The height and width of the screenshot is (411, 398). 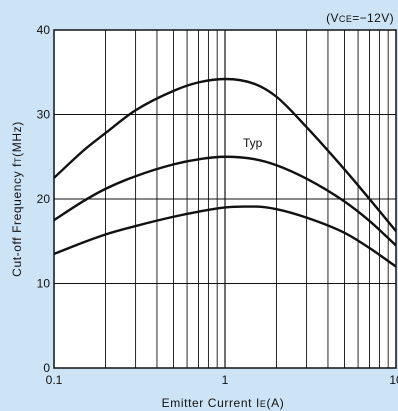 What do you see at coordinates (360, 18) in the screenshot?
I see `condition-label: (VCE=−12V)` at bounding box center [360, 18].